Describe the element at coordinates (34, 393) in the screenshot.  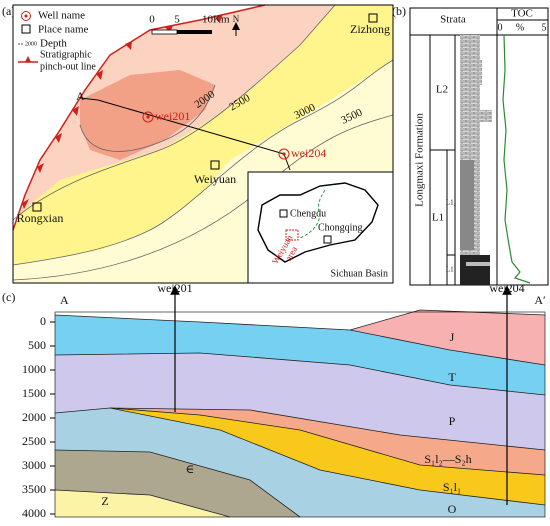
I see `depth-label: 1500` at that location.